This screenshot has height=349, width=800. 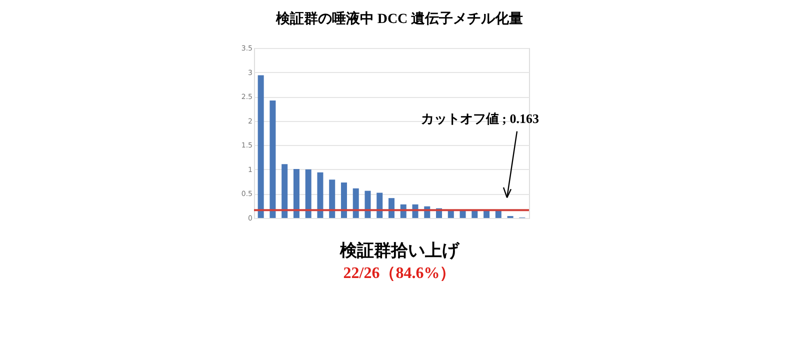 What do you see at coordinates (399, 251) in the screenshot?
I see `text: 検証群拾い上げ` at bounding box center [399, 251].